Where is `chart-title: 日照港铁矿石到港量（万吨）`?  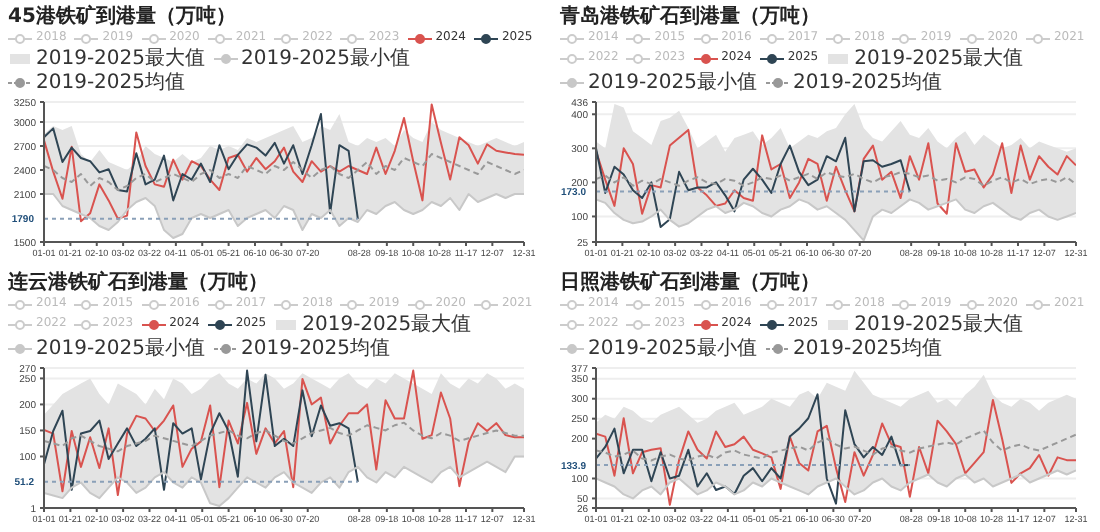
chart-title: 日照港铁矿石到港量（万吨） is located at coordinates (690, 282).